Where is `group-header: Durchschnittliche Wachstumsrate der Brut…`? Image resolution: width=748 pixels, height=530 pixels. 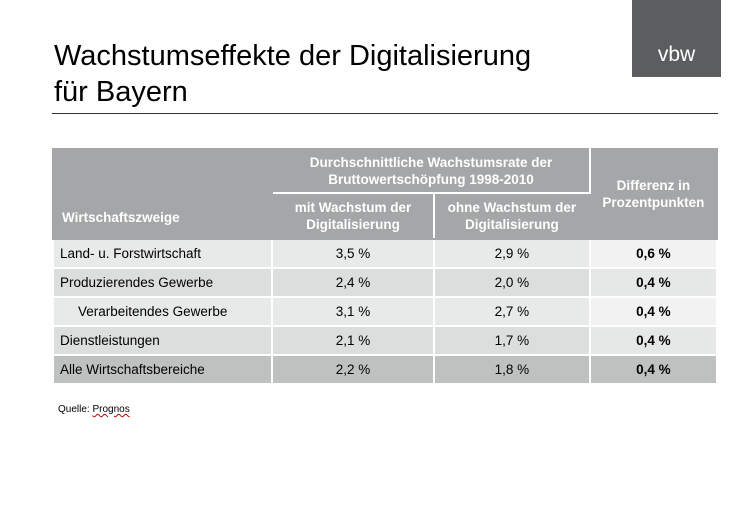
group-header: Durchschnittliche Wachstumsrate der Brut… is located at coordinates (431, 171).